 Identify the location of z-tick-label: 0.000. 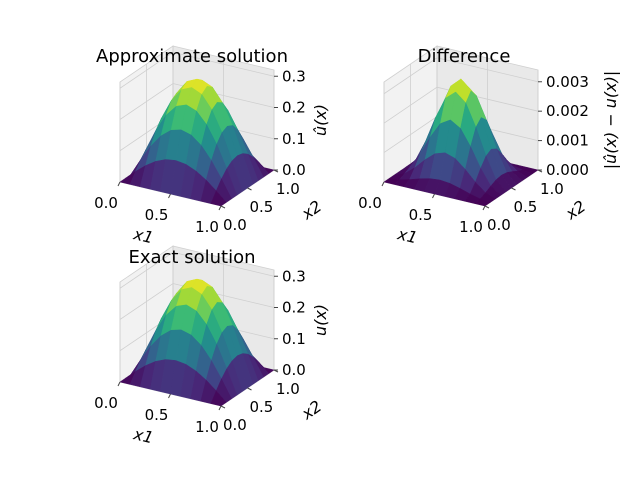
(567, 170).